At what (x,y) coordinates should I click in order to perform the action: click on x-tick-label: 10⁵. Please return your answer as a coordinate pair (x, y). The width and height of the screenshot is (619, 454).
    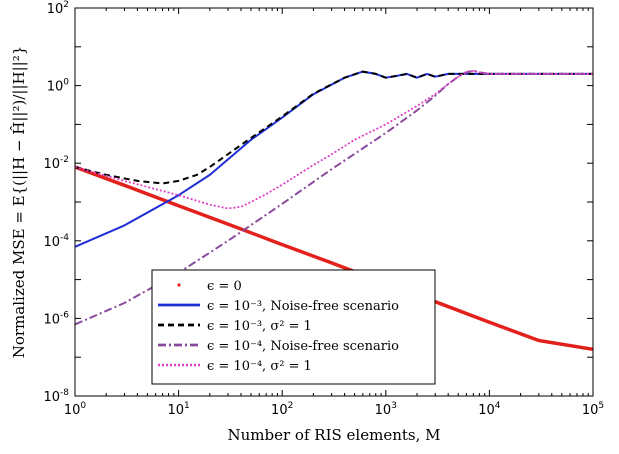
    Looking at the image, I should click on (593, 409).